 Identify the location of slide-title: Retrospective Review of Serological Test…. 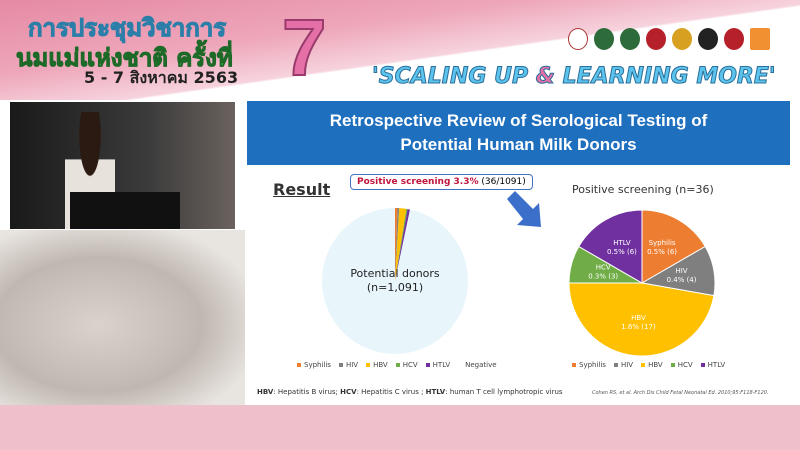
(518, 133).